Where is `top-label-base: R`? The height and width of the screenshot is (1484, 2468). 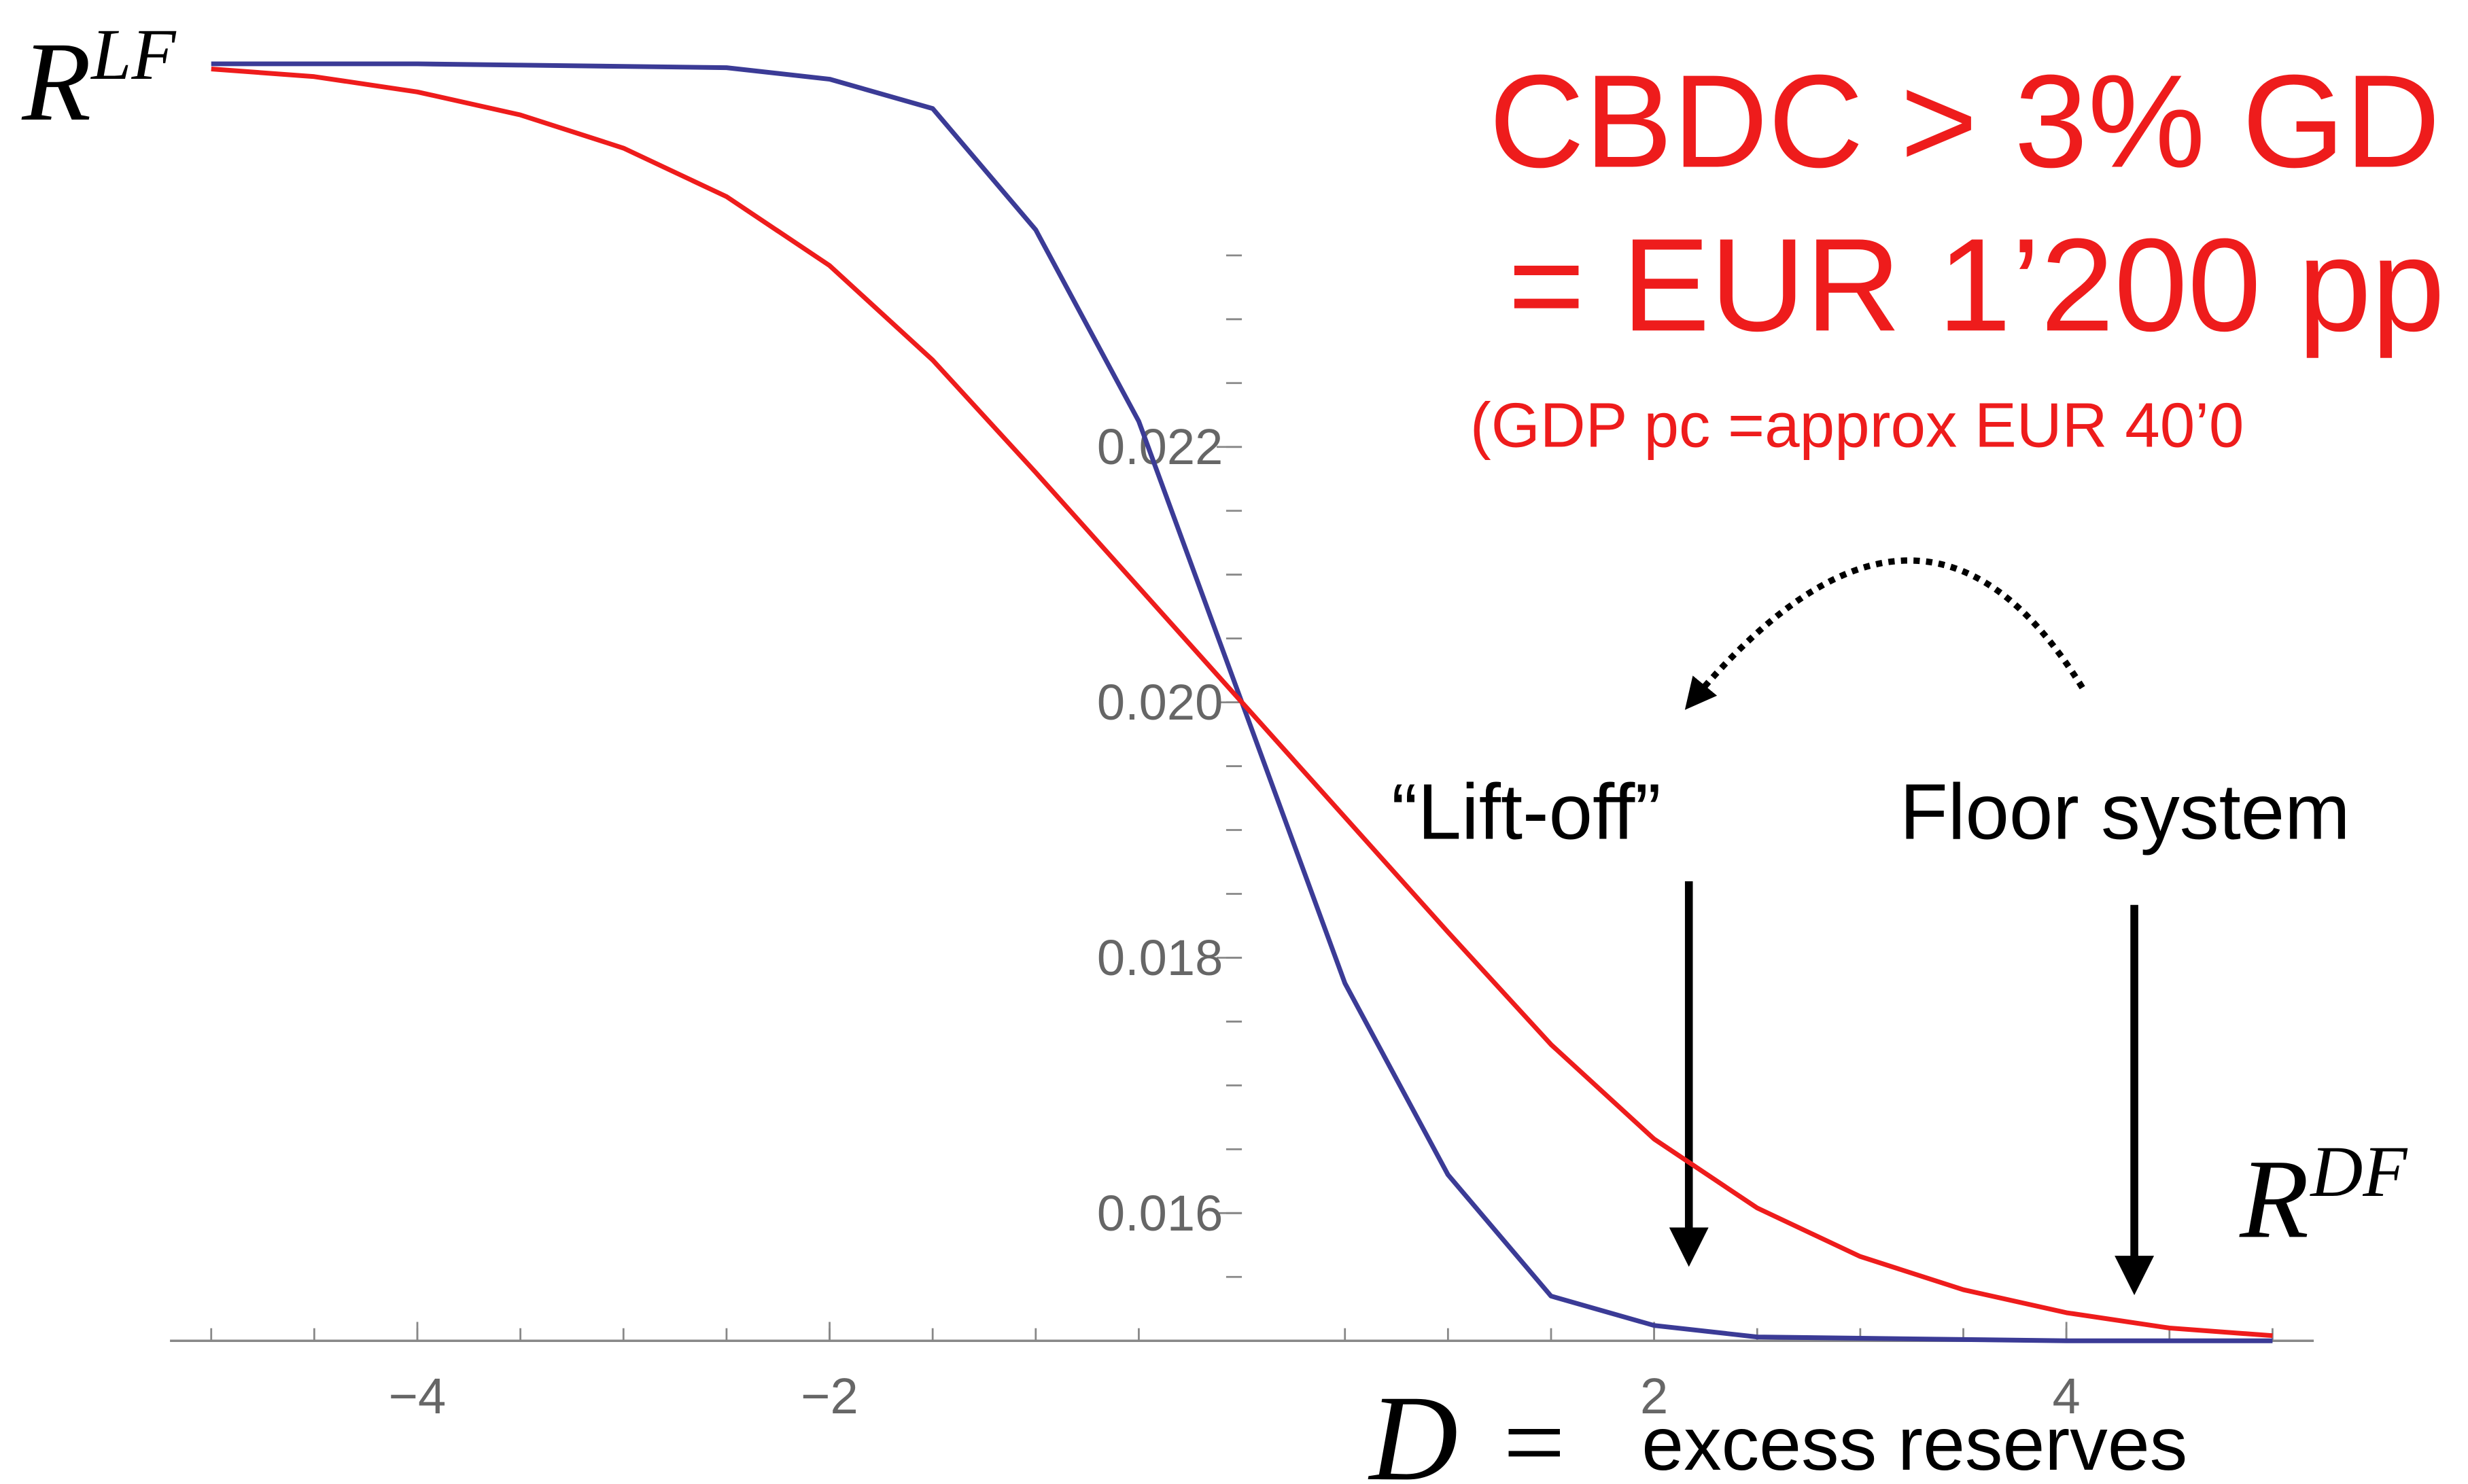
top-label-base: R is located at coordinates (56, 82).